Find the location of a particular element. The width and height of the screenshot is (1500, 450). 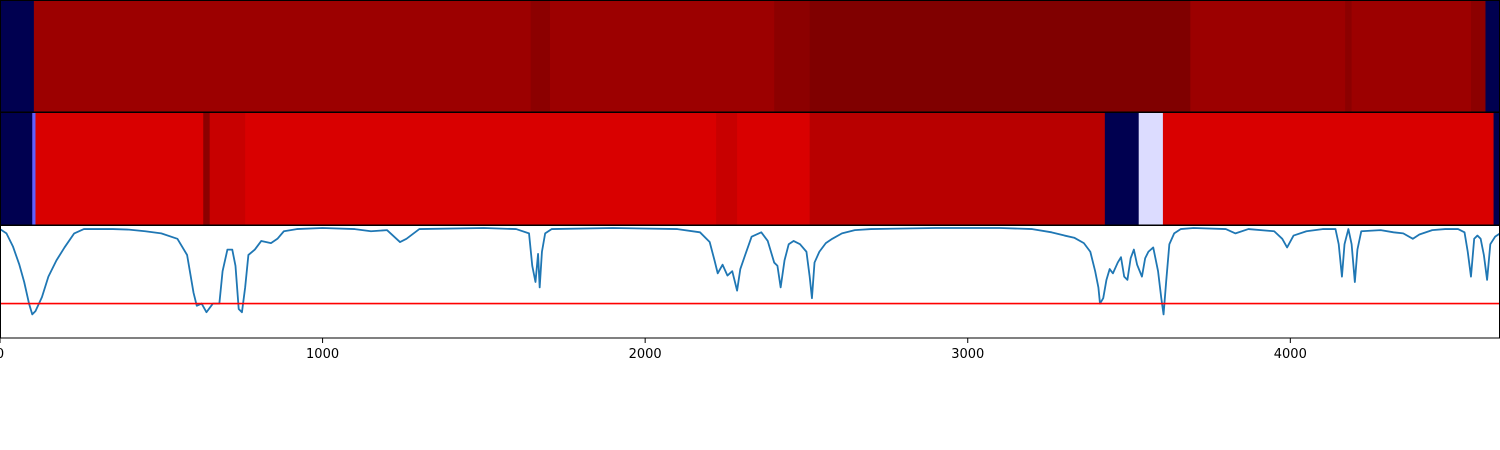

x-tick-label: 0 is located at coordinates (2, 354).